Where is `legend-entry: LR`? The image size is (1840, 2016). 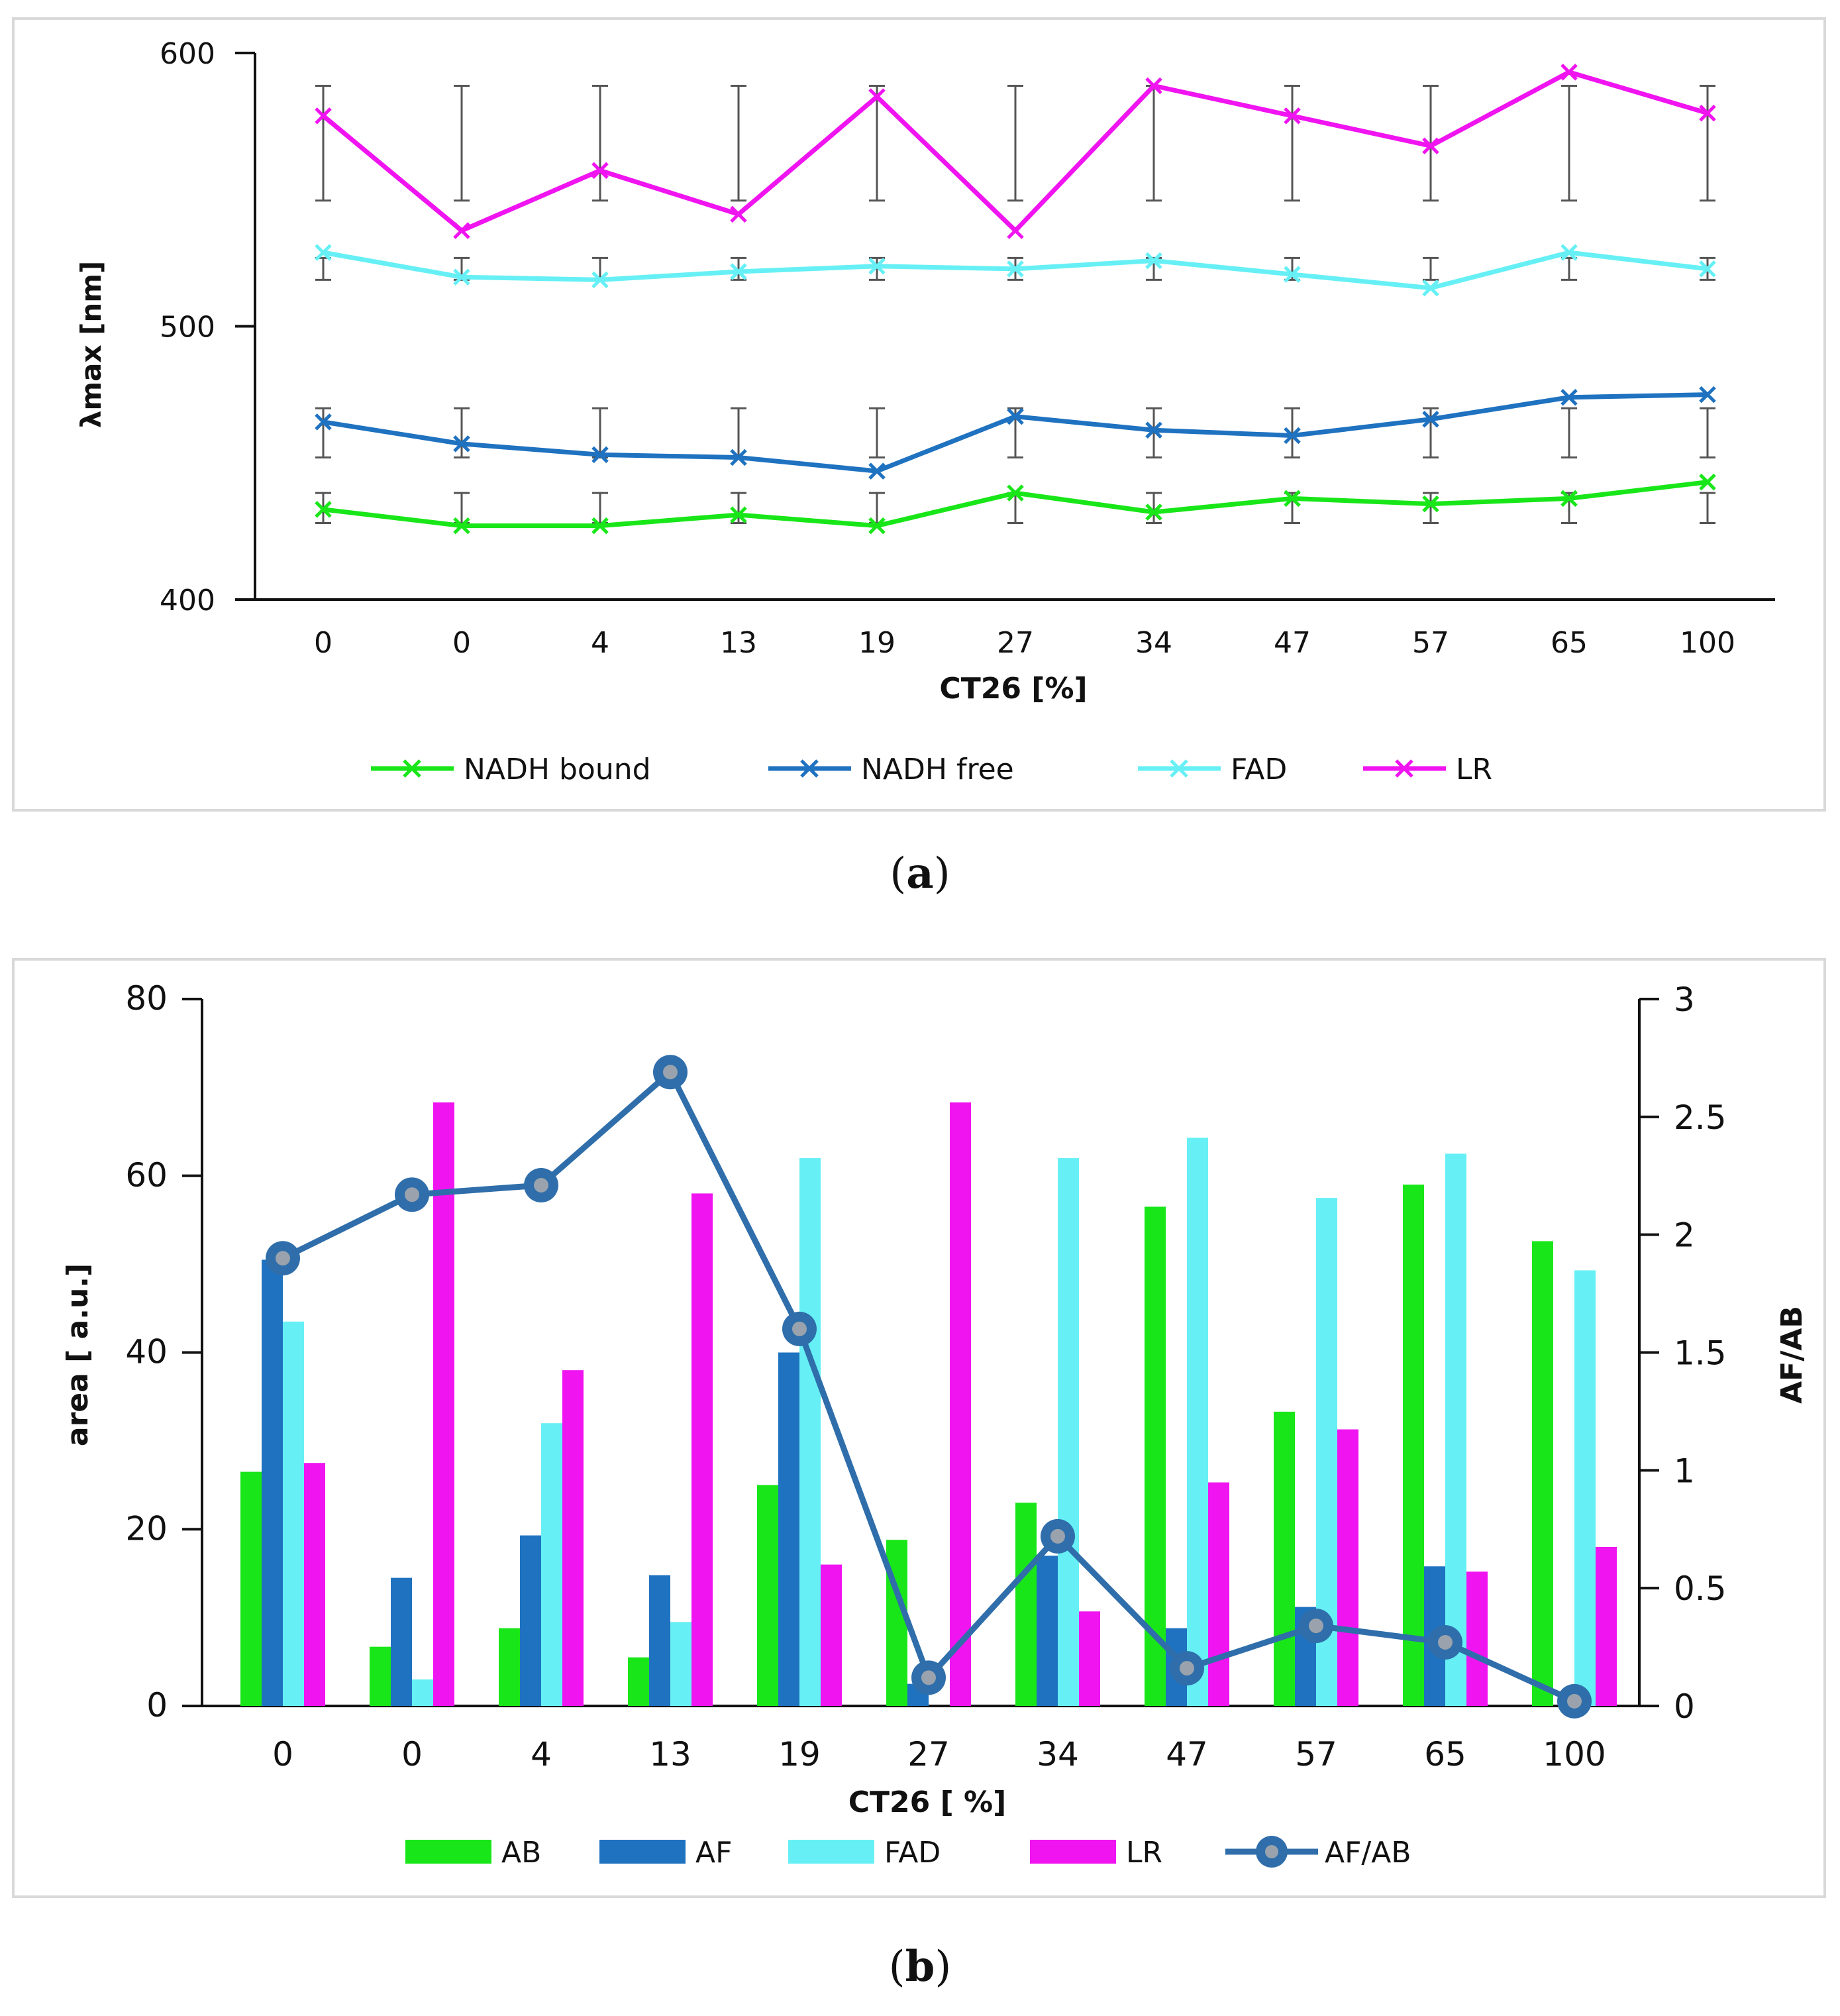
legend-entry: LR is located at coordinates (1096, 1853).